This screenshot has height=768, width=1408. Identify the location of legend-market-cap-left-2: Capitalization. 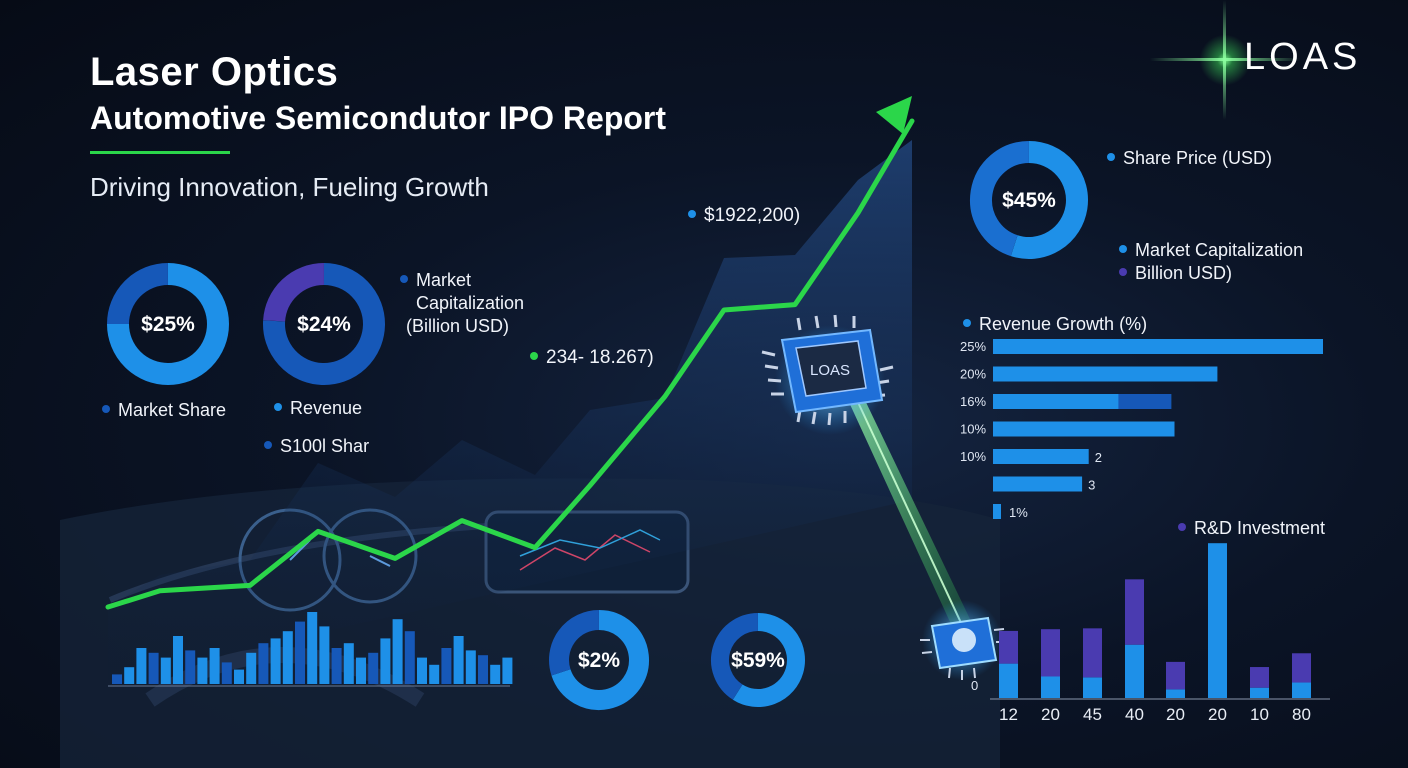
(470, 303).